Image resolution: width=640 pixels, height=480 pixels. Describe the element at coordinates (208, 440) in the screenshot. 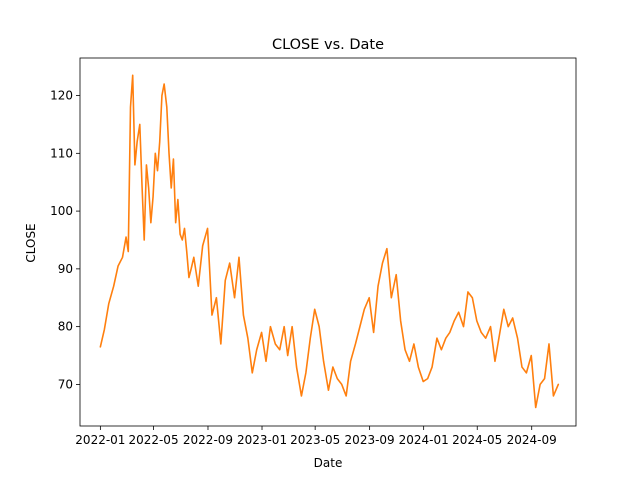

I see `x-tick-label: 2022-09` at that location.